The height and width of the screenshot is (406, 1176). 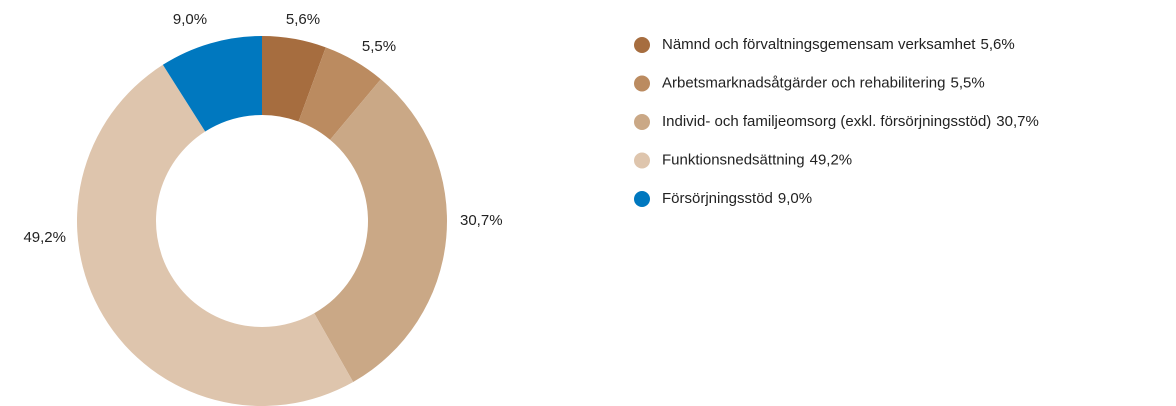 I want to click on legend-entry: Försörjningsstöd 9,0%, so click(x=737, y=198).